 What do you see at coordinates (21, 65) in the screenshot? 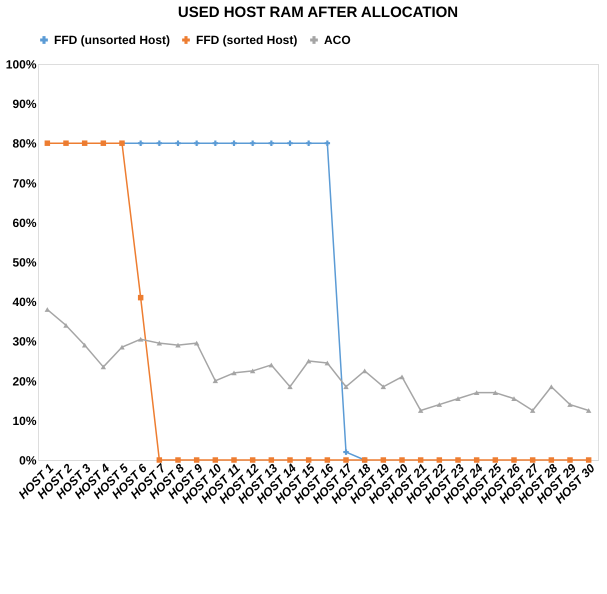
I see `y-tick-label: 100%` at bounding box center [21, 65].